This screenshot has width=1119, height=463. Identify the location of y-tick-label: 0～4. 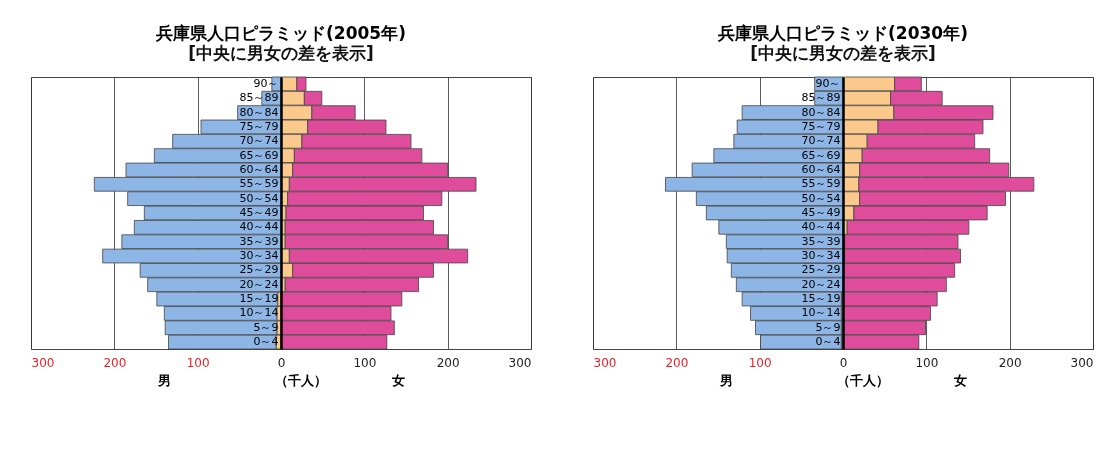
(828, 342).